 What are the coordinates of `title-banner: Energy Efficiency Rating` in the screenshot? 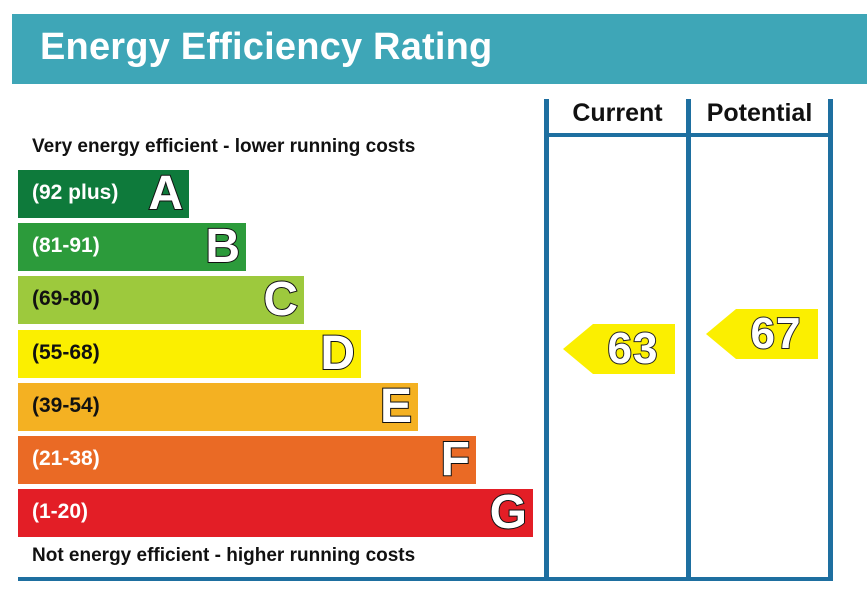 It's located at (439, 49).